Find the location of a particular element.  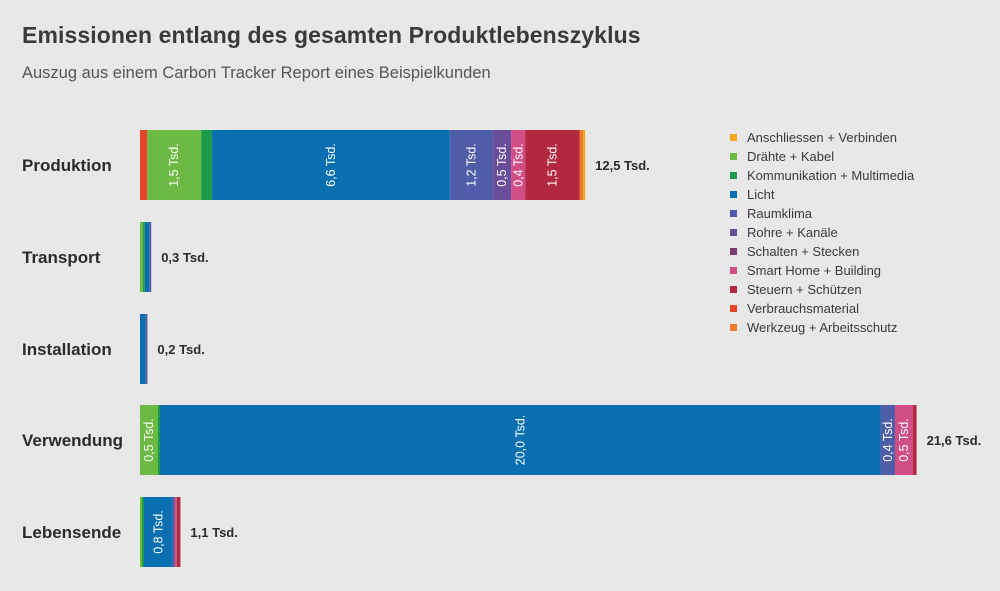

legend-label: Verbrauchsmaterial is located at coordinates (803, 308).